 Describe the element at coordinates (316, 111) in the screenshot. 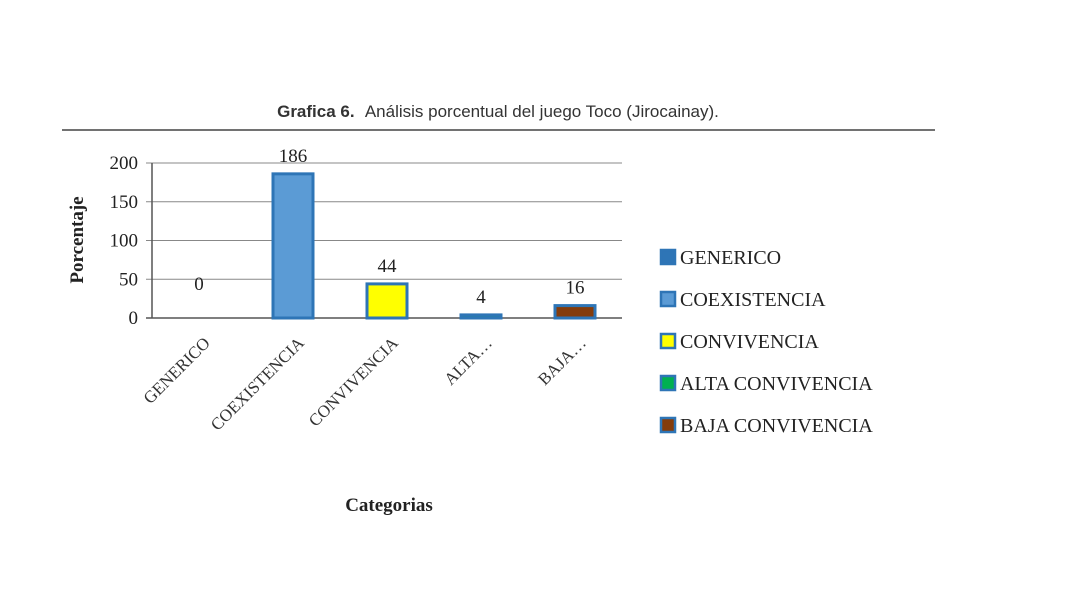

I see `caption-prefix: Grafica 6.` at that location.